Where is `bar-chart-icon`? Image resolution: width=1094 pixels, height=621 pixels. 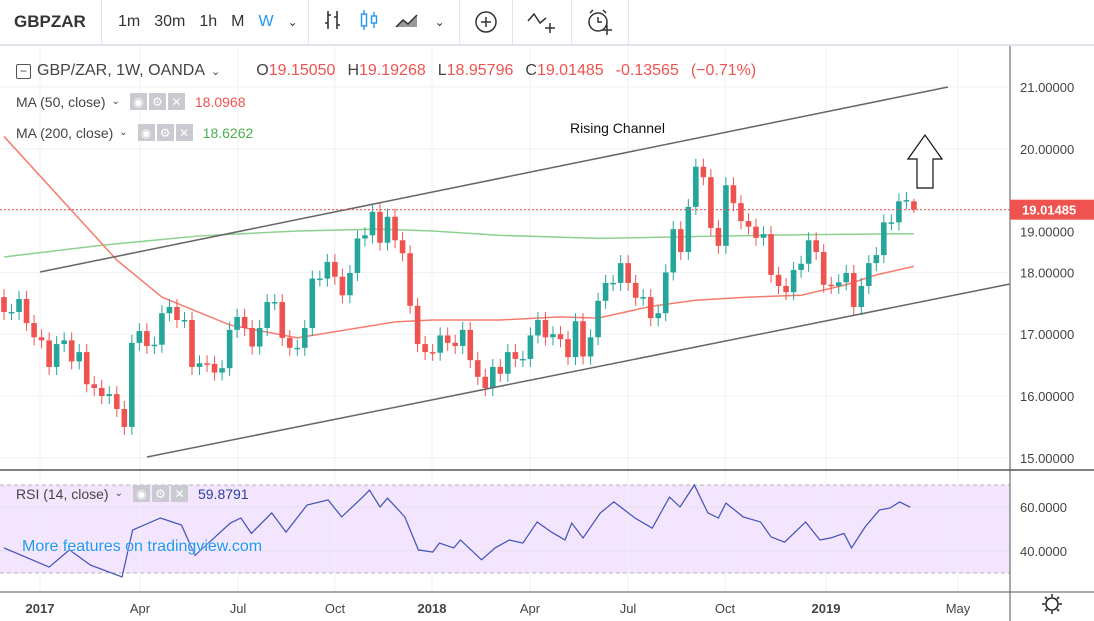
bar-chart-icon is located at coordinates (333, 22).